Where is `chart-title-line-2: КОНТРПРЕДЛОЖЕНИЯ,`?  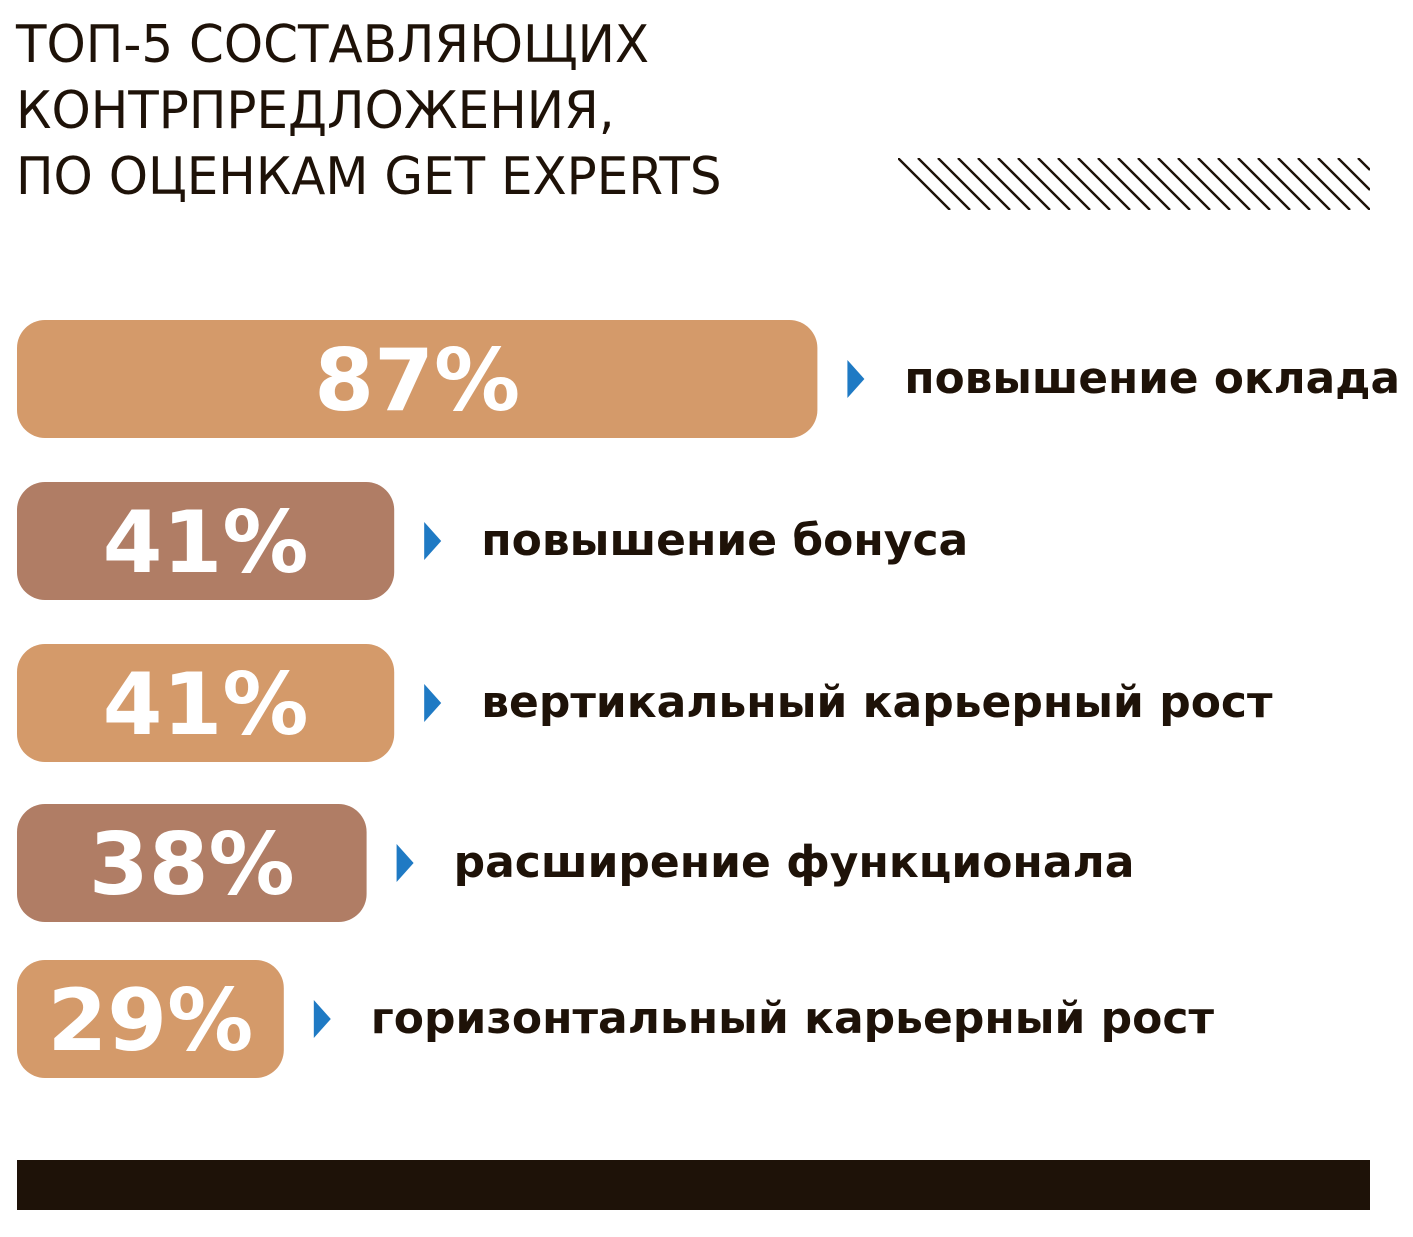 chart-title-line-2: КОНТРПРЕДЛОЖЕНИЯ, is located at coordinates (315, 111).